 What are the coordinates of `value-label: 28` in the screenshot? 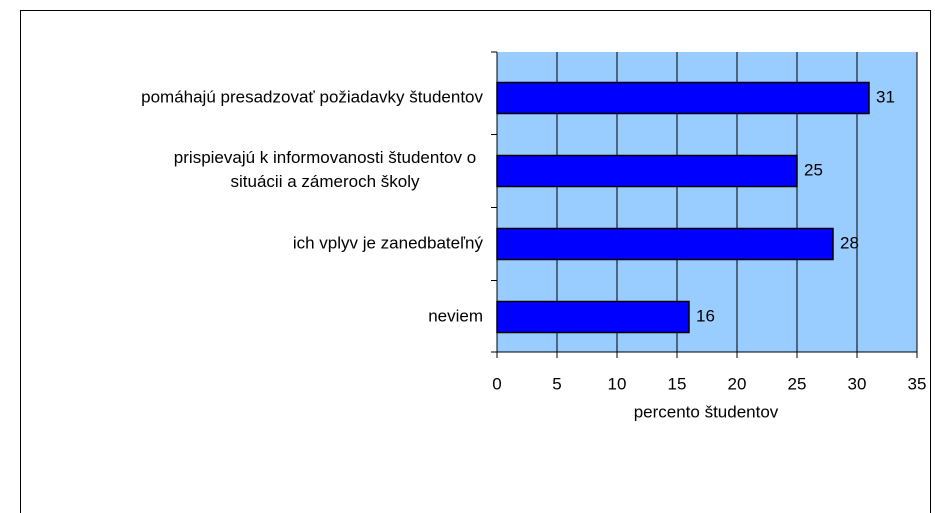 It's located at (849, 242).